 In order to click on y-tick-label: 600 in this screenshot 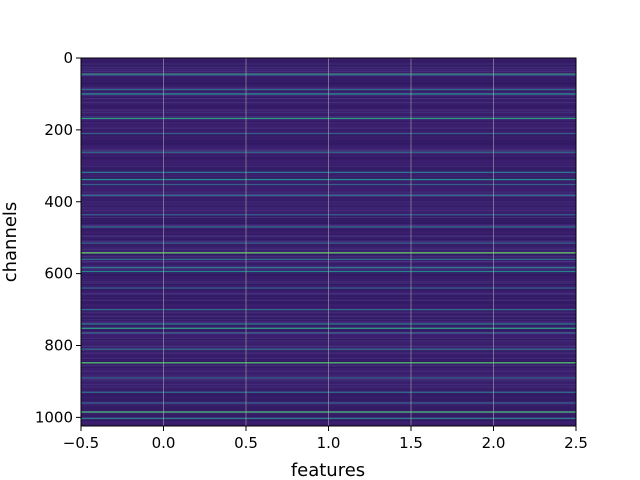, I will do `click(58, 274)`.